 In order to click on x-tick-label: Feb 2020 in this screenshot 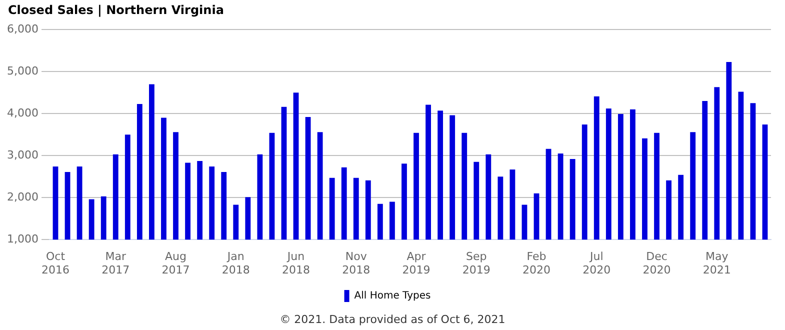, I will do `click(536, 263)`.